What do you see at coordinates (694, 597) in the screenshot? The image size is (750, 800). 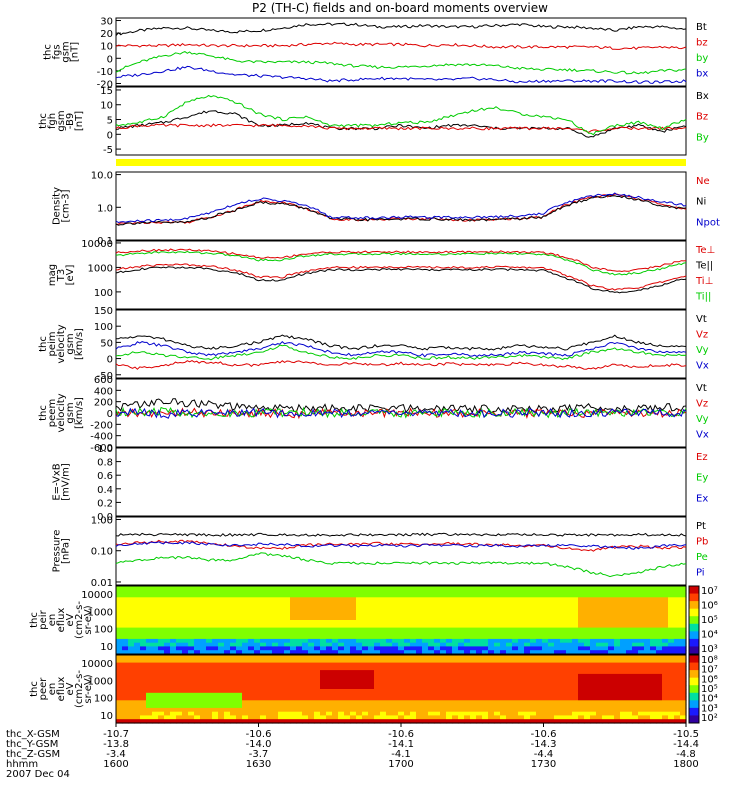 I see `colorbar-band` at bounding box center [694, 597].